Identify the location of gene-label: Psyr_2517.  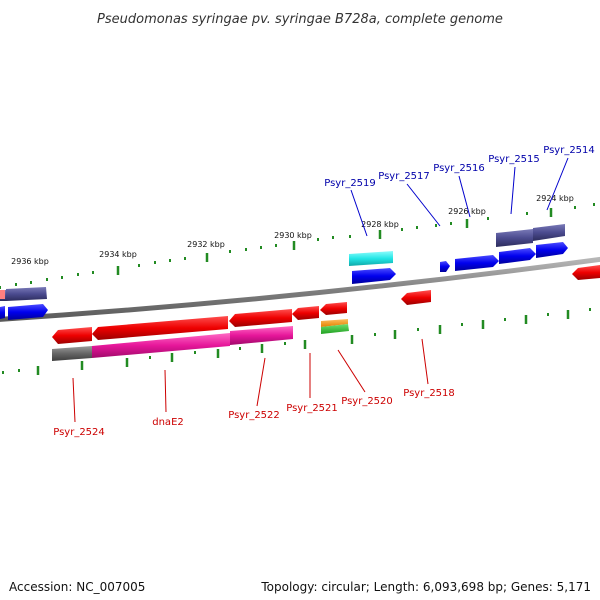
(404, 176).